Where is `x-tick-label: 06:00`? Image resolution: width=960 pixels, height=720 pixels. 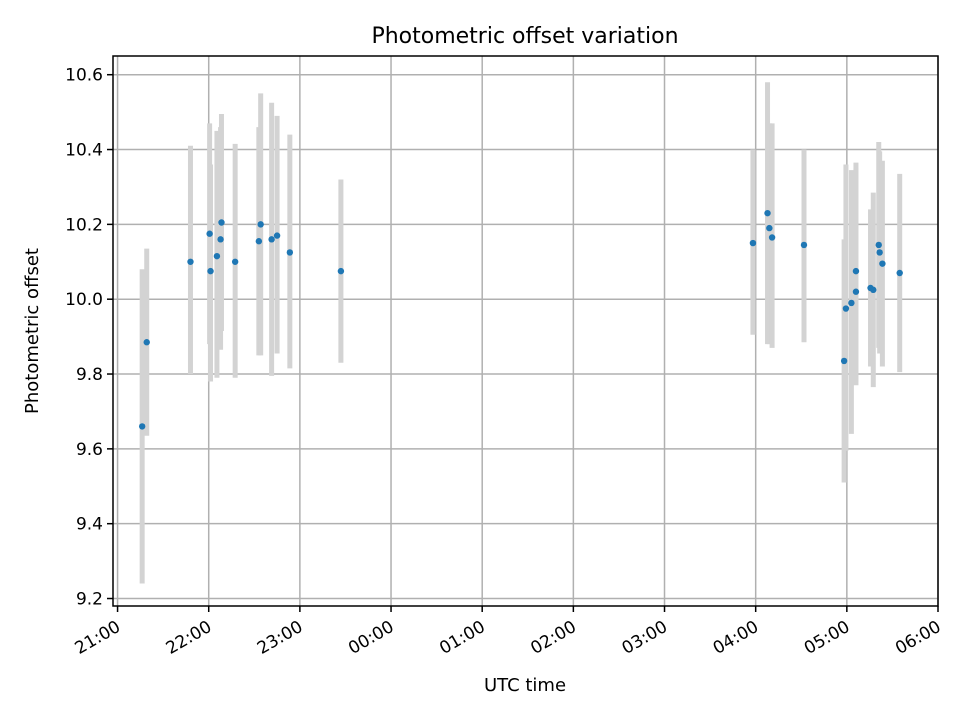 x-tick-label: 06:00 is located at coordinates (918, 638).